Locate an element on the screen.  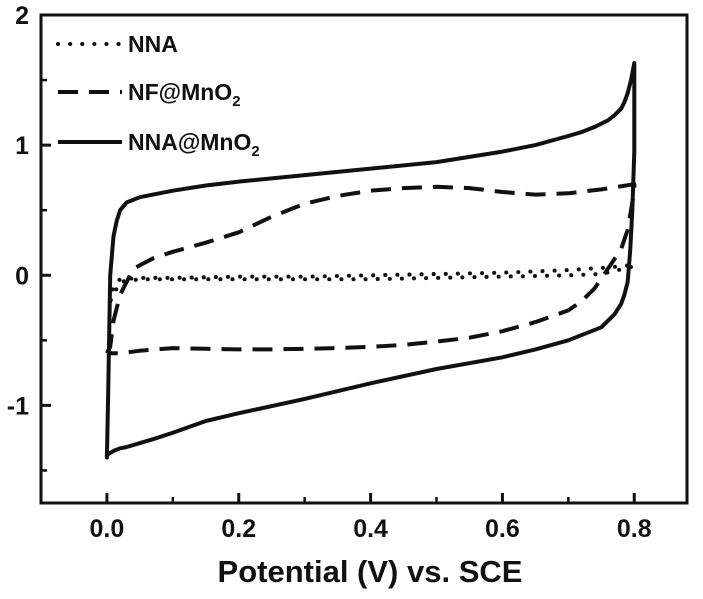
x-axis-label: Potential (V) vs. SCE is located at coordinates (370, 571).